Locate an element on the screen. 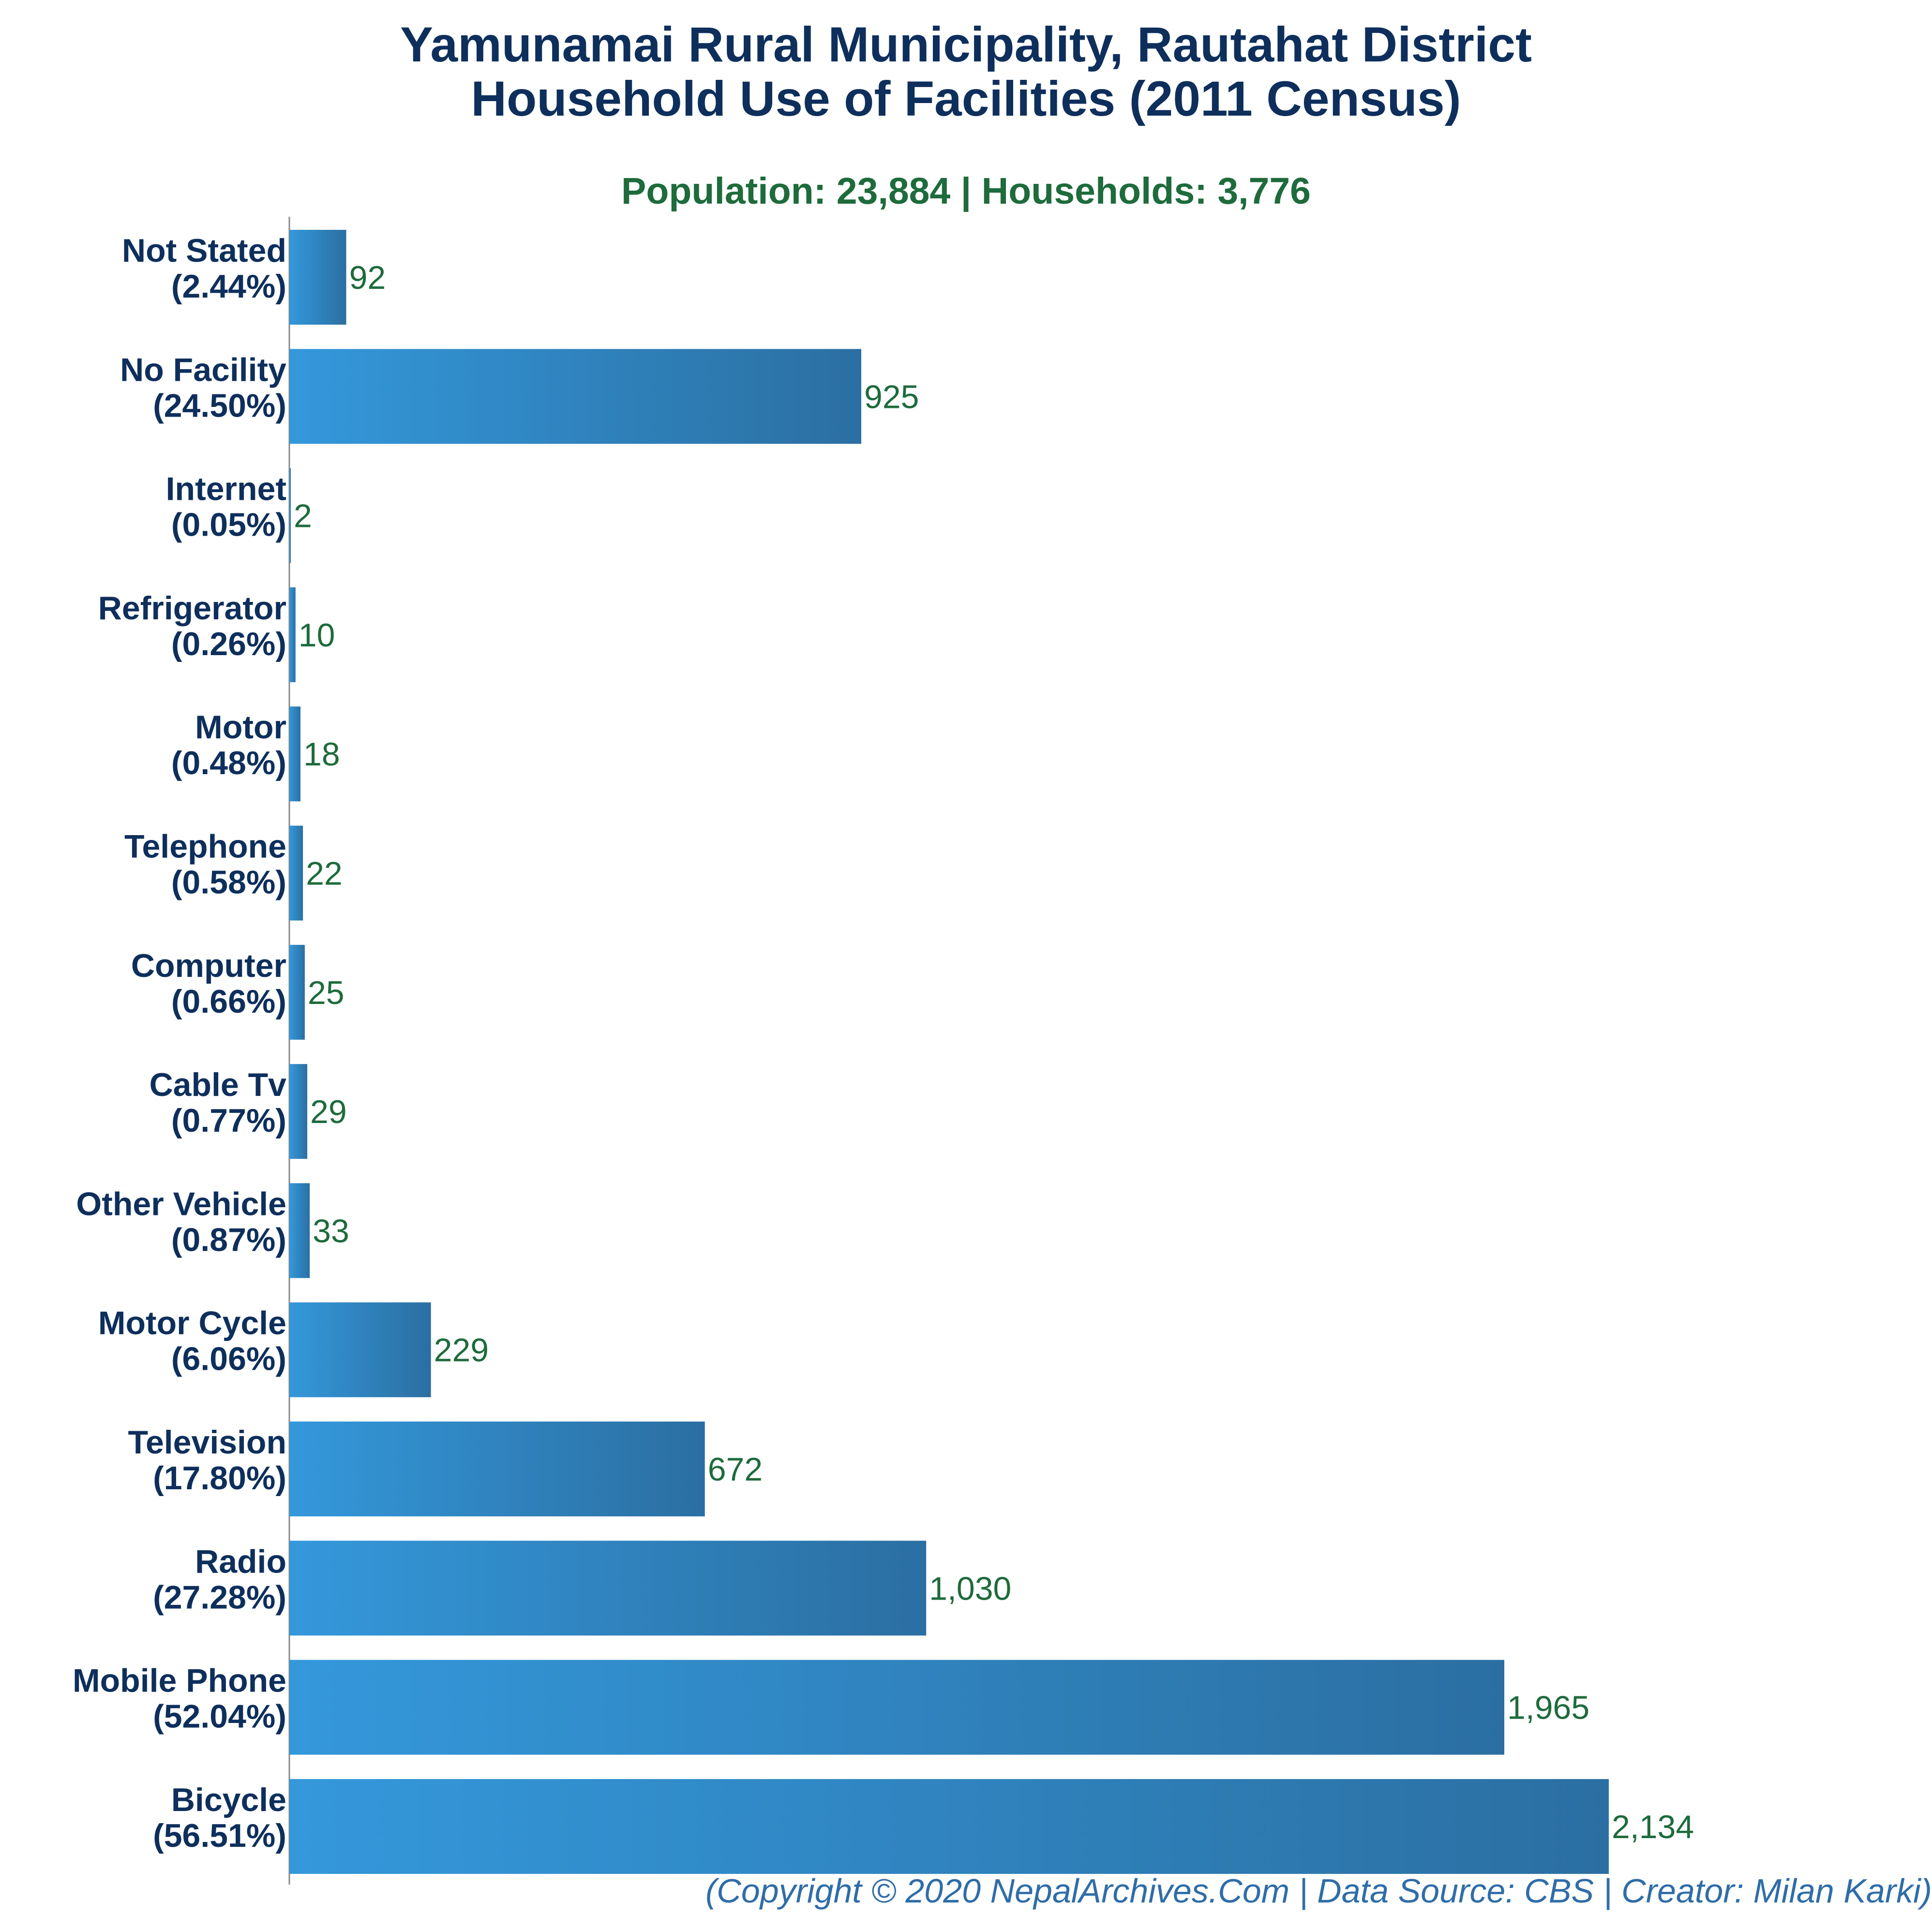  bar-mobile-phone is located at coordinates (897, 1707).